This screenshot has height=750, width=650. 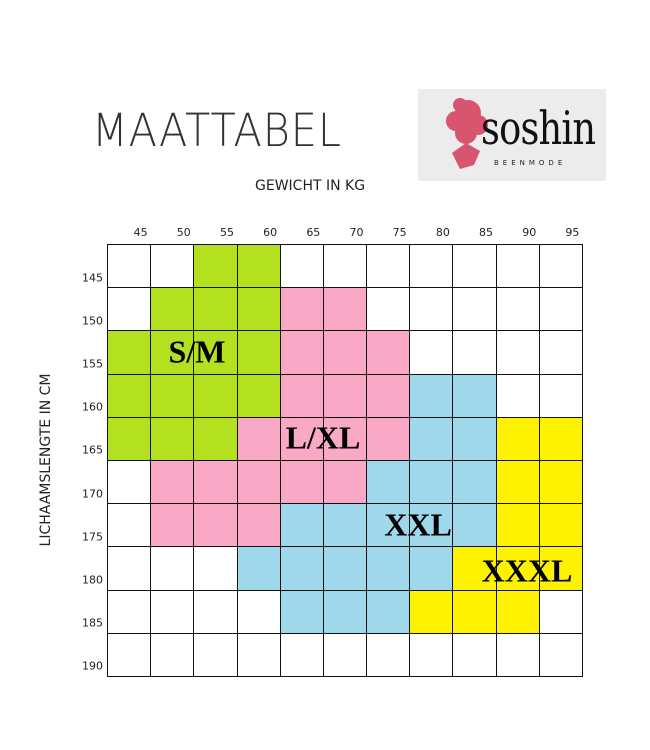 I want to click on x-tick-label: 75, so click(x=399, y=232).